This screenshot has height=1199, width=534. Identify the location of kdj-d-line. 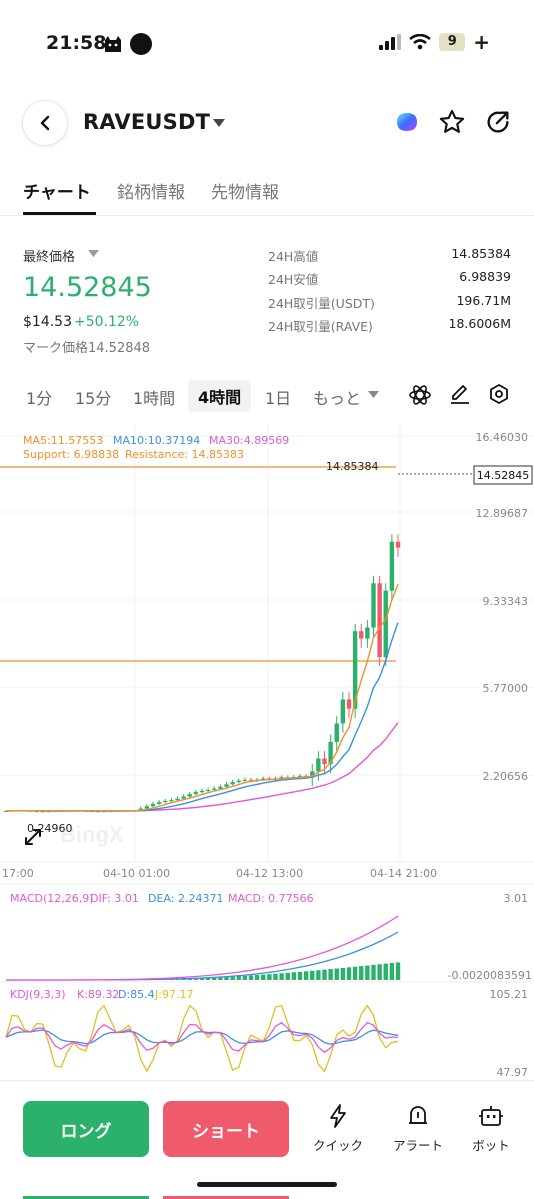
(202, 1037).